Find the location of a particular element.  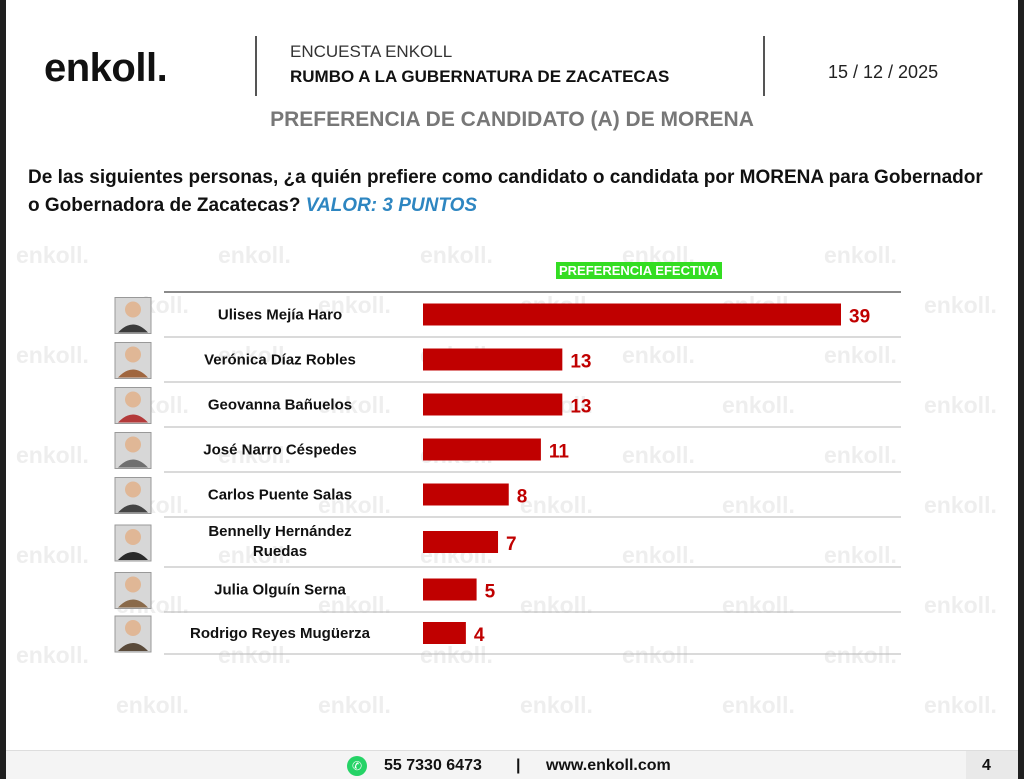

page-number: 4 is located at coordinates (986, 765).